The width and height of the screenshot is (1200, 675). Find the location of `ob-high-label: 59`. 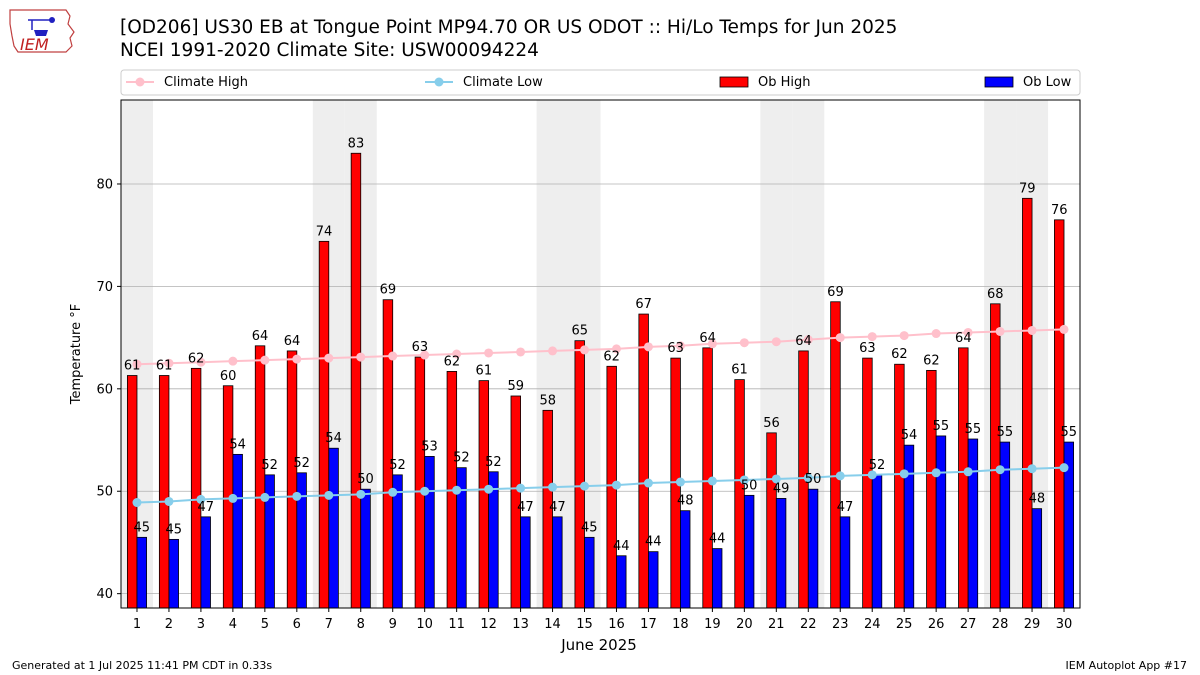

ob-high-label: 59 is located at coordinates (516, 386).